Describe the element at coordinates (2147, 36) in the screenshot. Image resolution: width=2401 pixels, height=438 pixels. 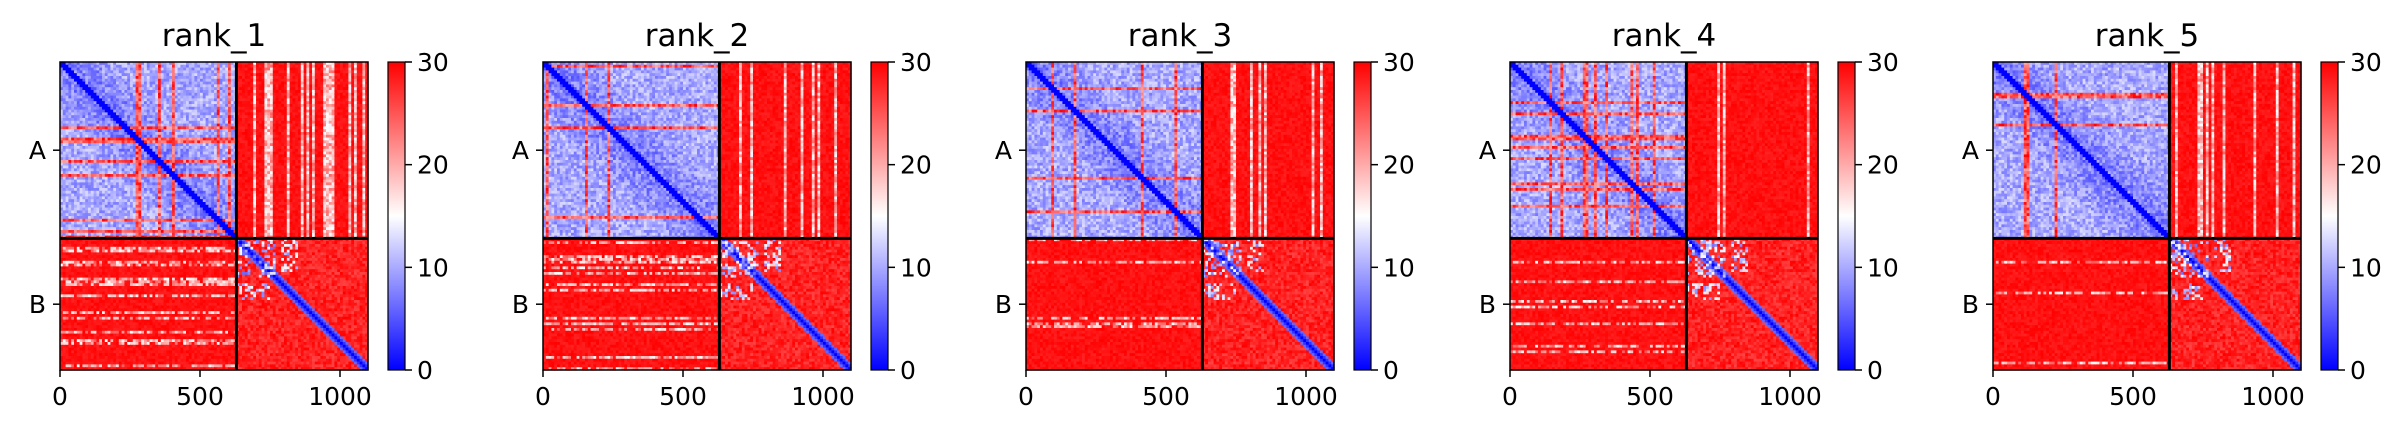
I see `panel-title: rank_5` at that location.